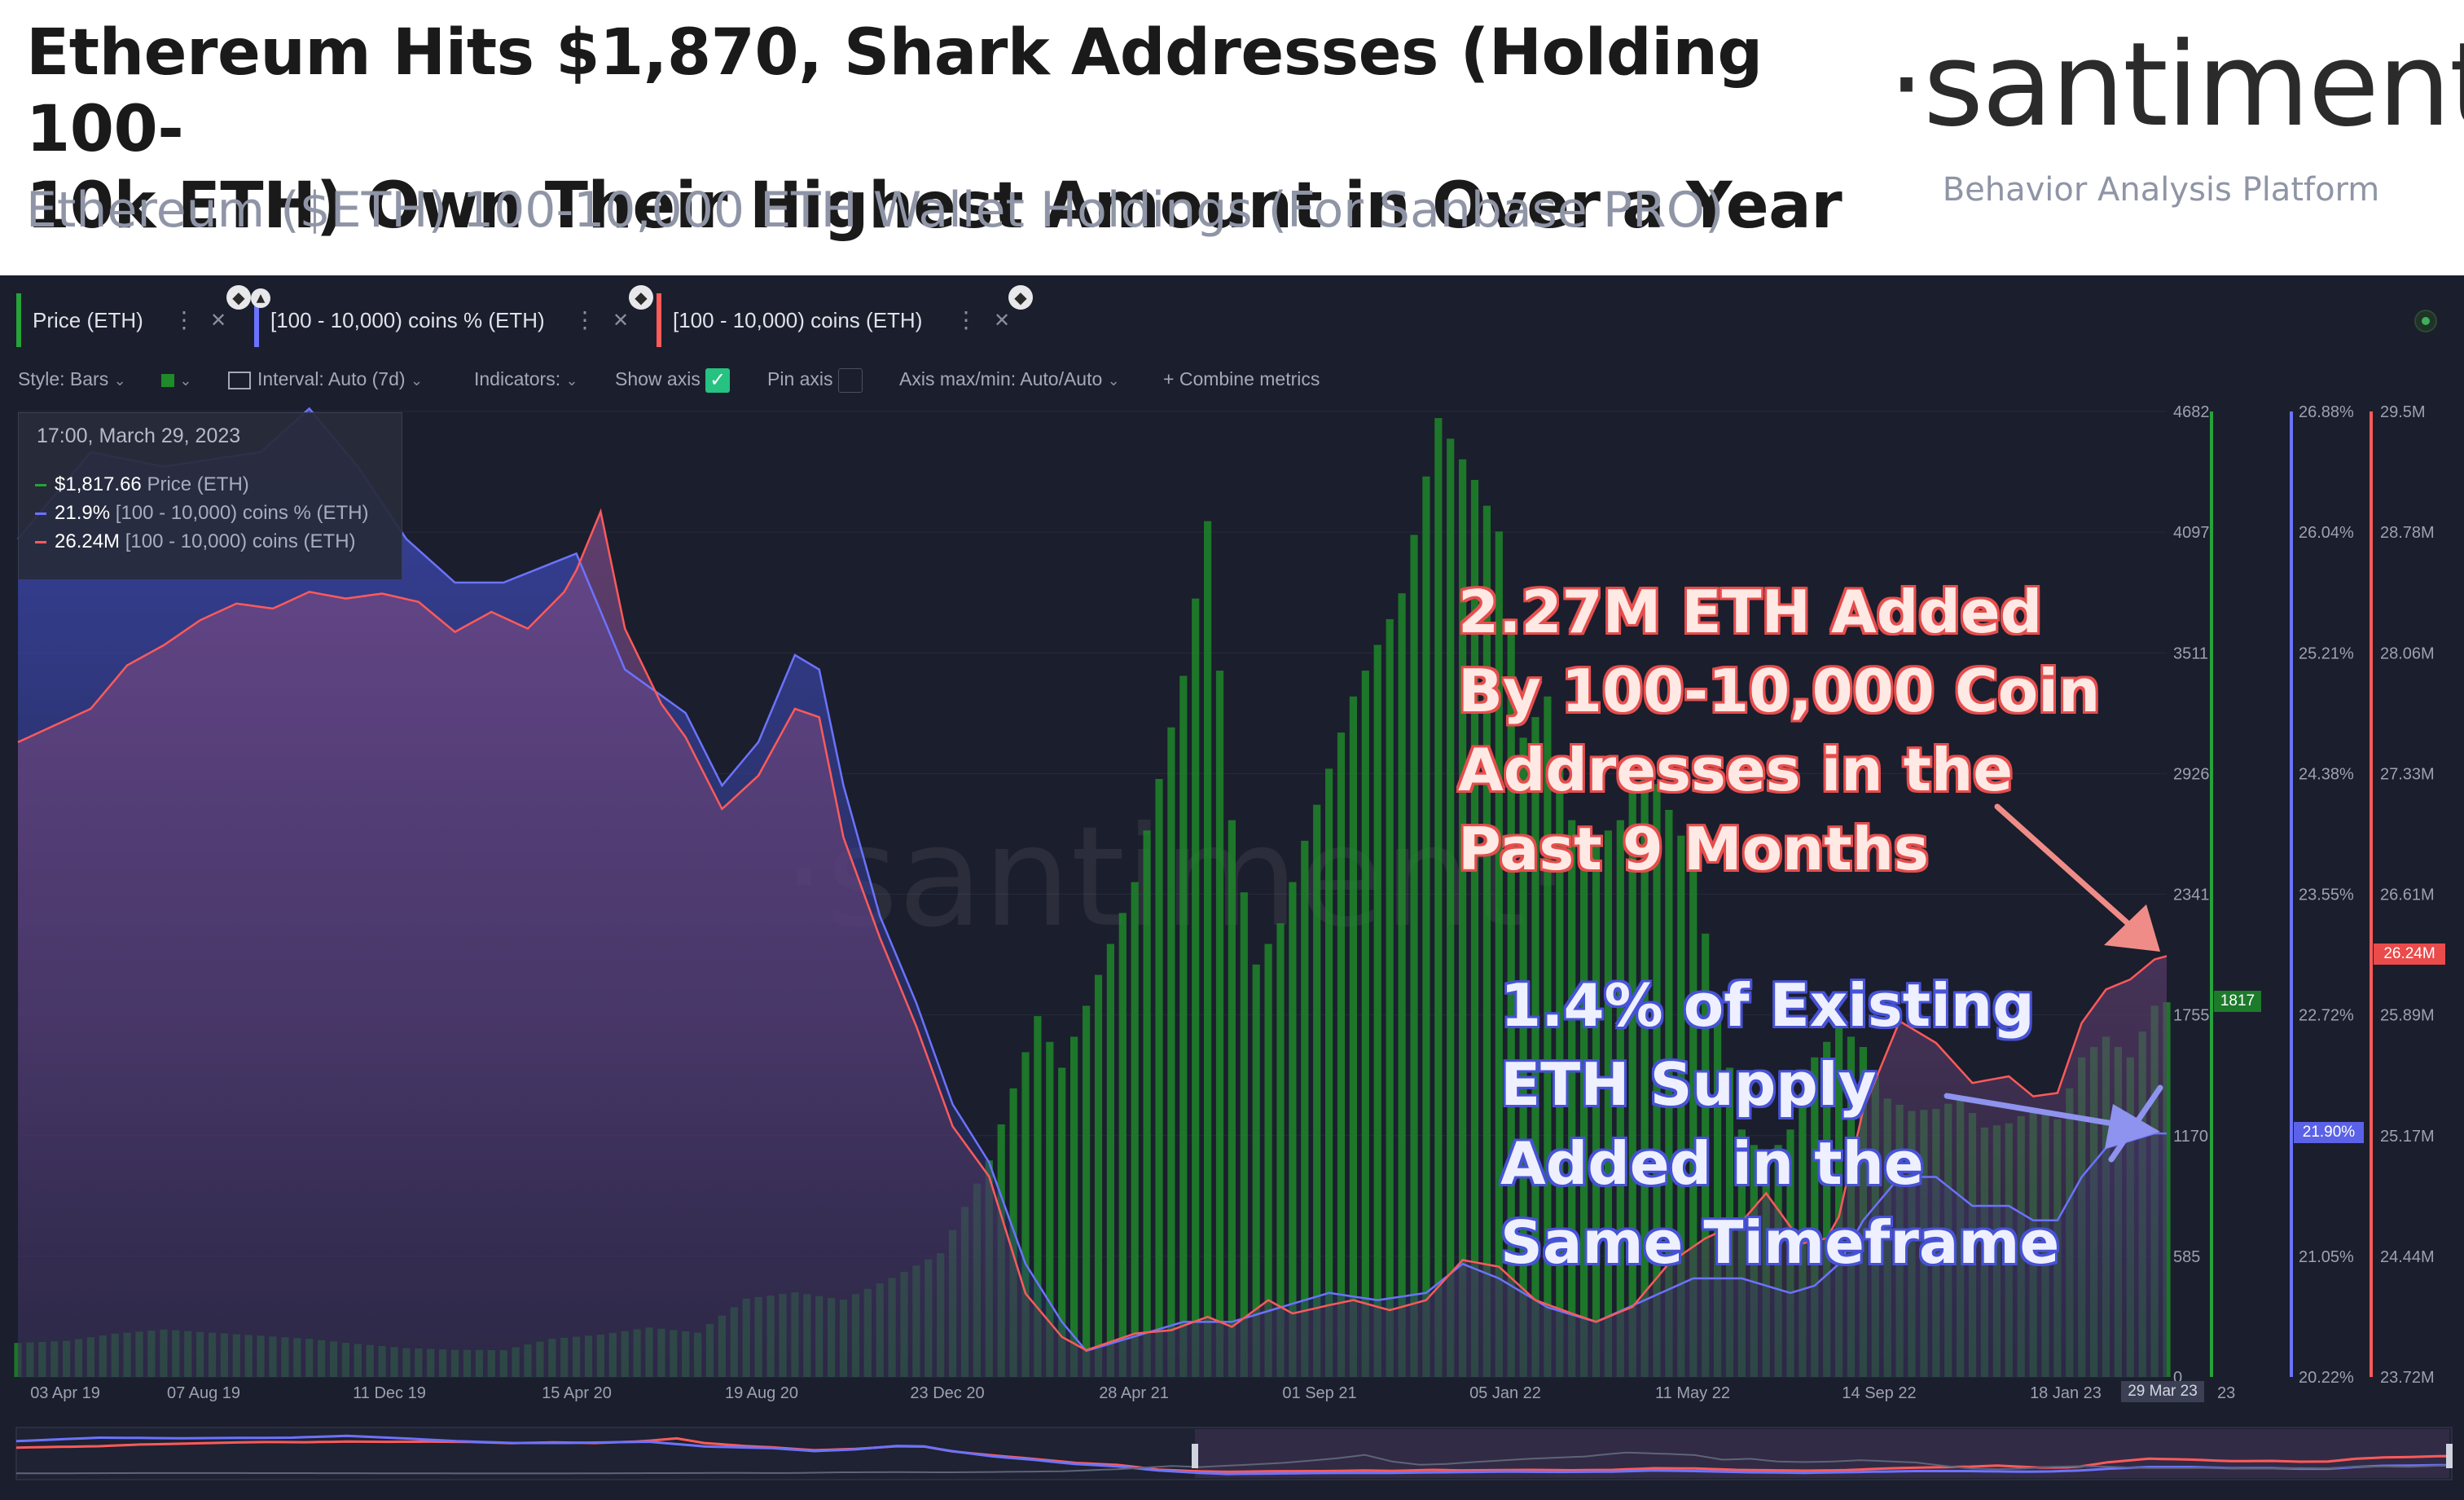 Image resolution: width=2464 pixels, height=1500 pixels. Describe the element at coordinates (2191, 1016) in the screenshot. I see `y-tick-label: 1755` at that location.